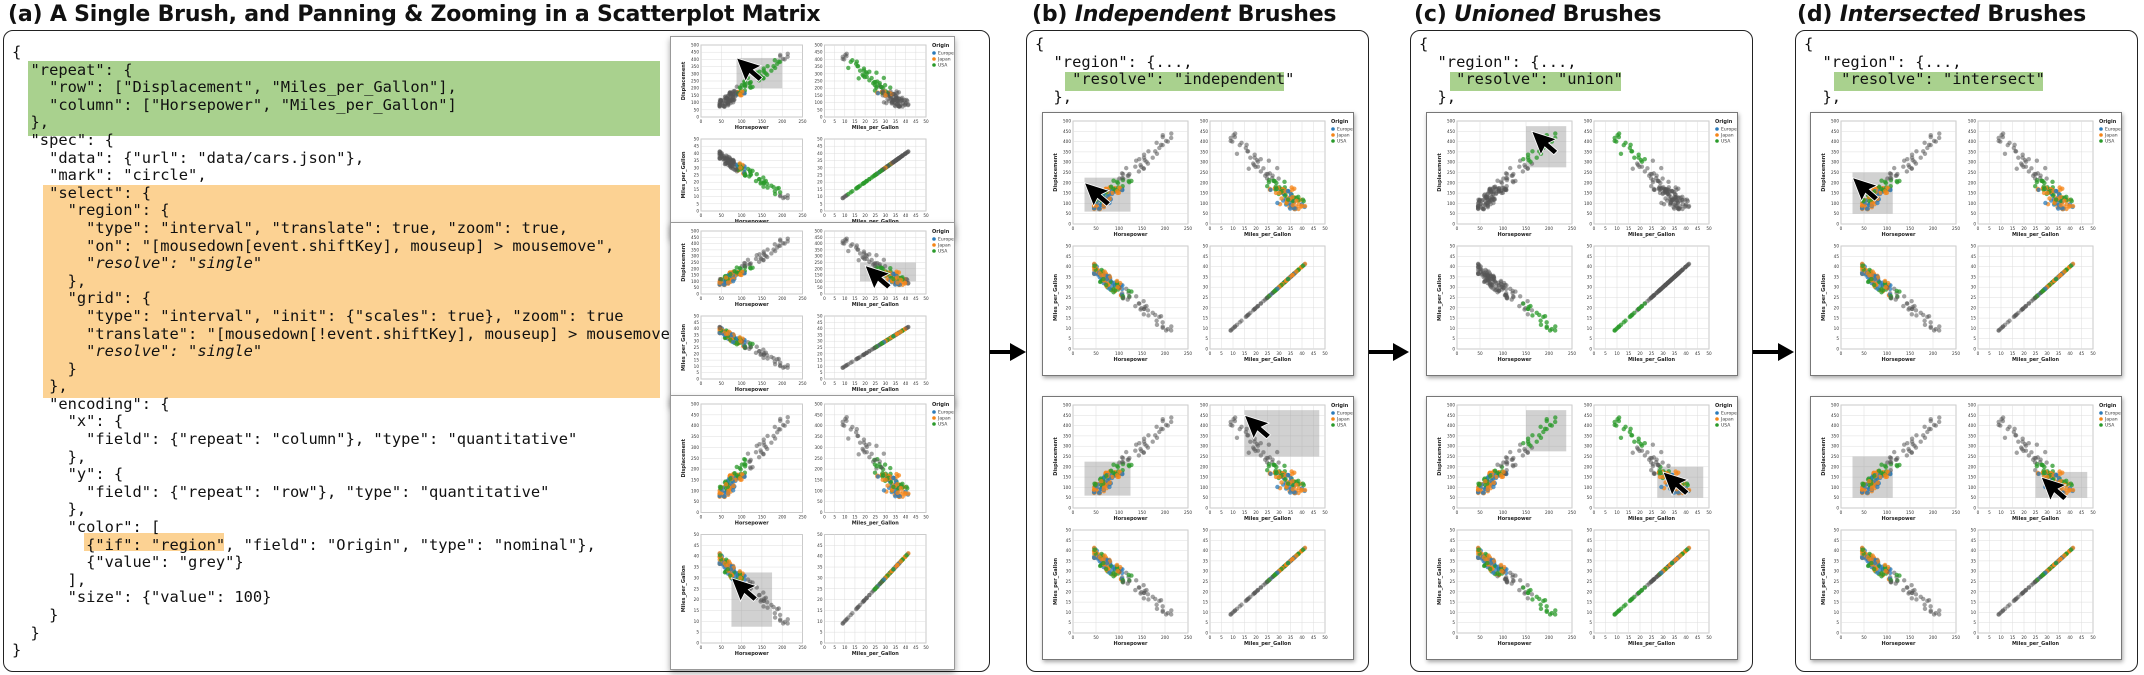 Image resolution: width=2144 pixels, height=675 pixels. Describe the element at coordinates (1206, 256) in the screenshot. I see `y-tick-label: 45` at that location.